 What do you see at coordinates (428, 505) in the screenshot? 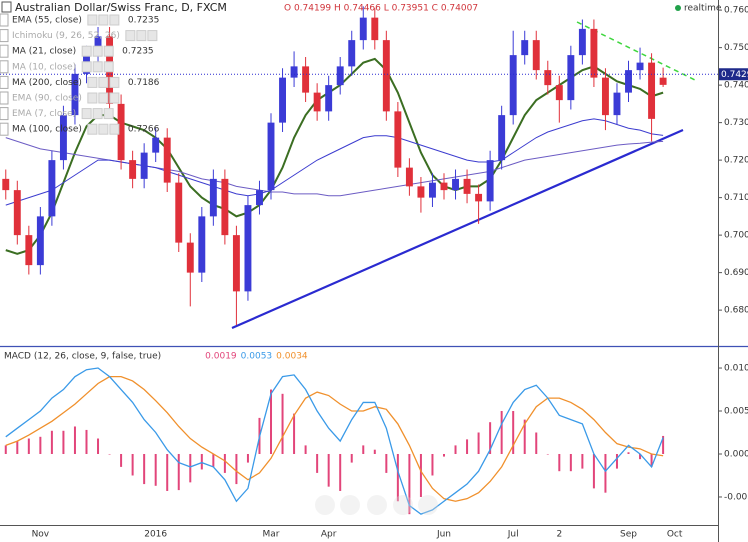
I see `nav-right` at bounding box center [428, 505].